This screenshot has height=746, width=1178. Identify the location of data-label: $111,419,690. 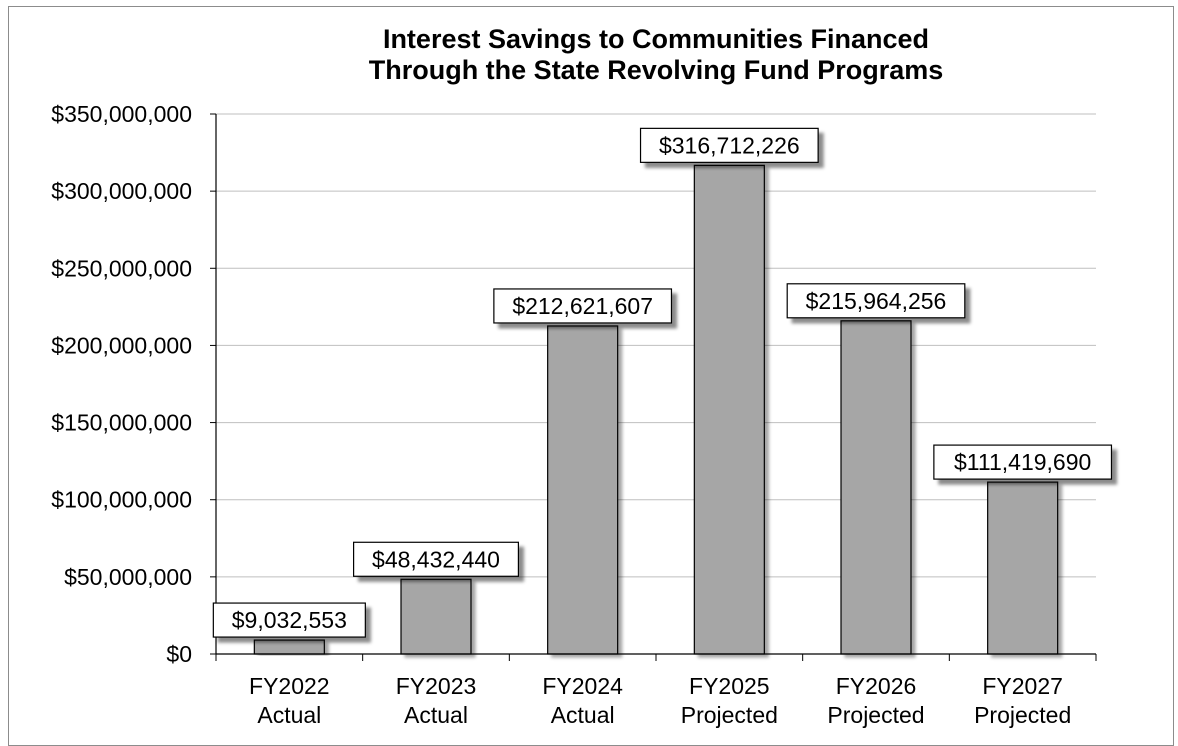
(1022, 462).